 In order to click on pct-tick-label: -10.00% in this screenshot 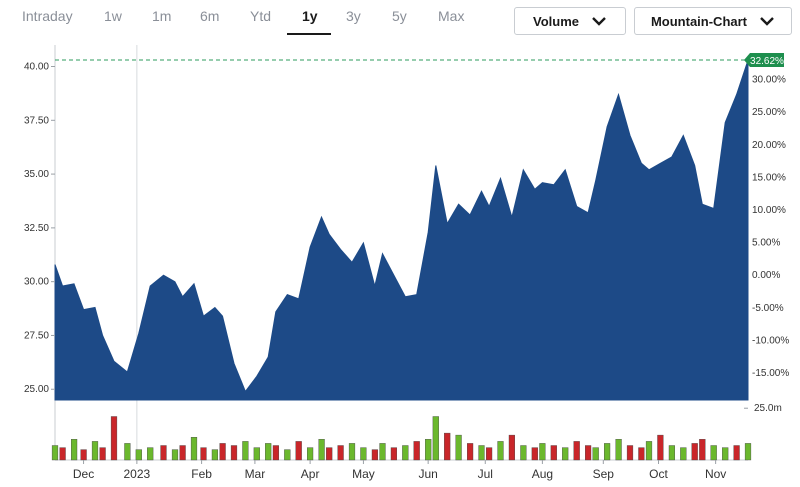, I will do `click(770, 340)`.